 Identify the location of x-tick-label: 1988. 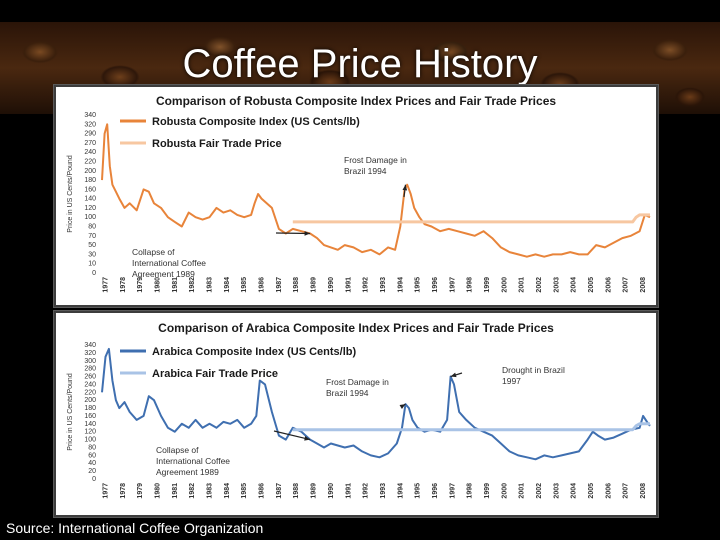
(296, 285).